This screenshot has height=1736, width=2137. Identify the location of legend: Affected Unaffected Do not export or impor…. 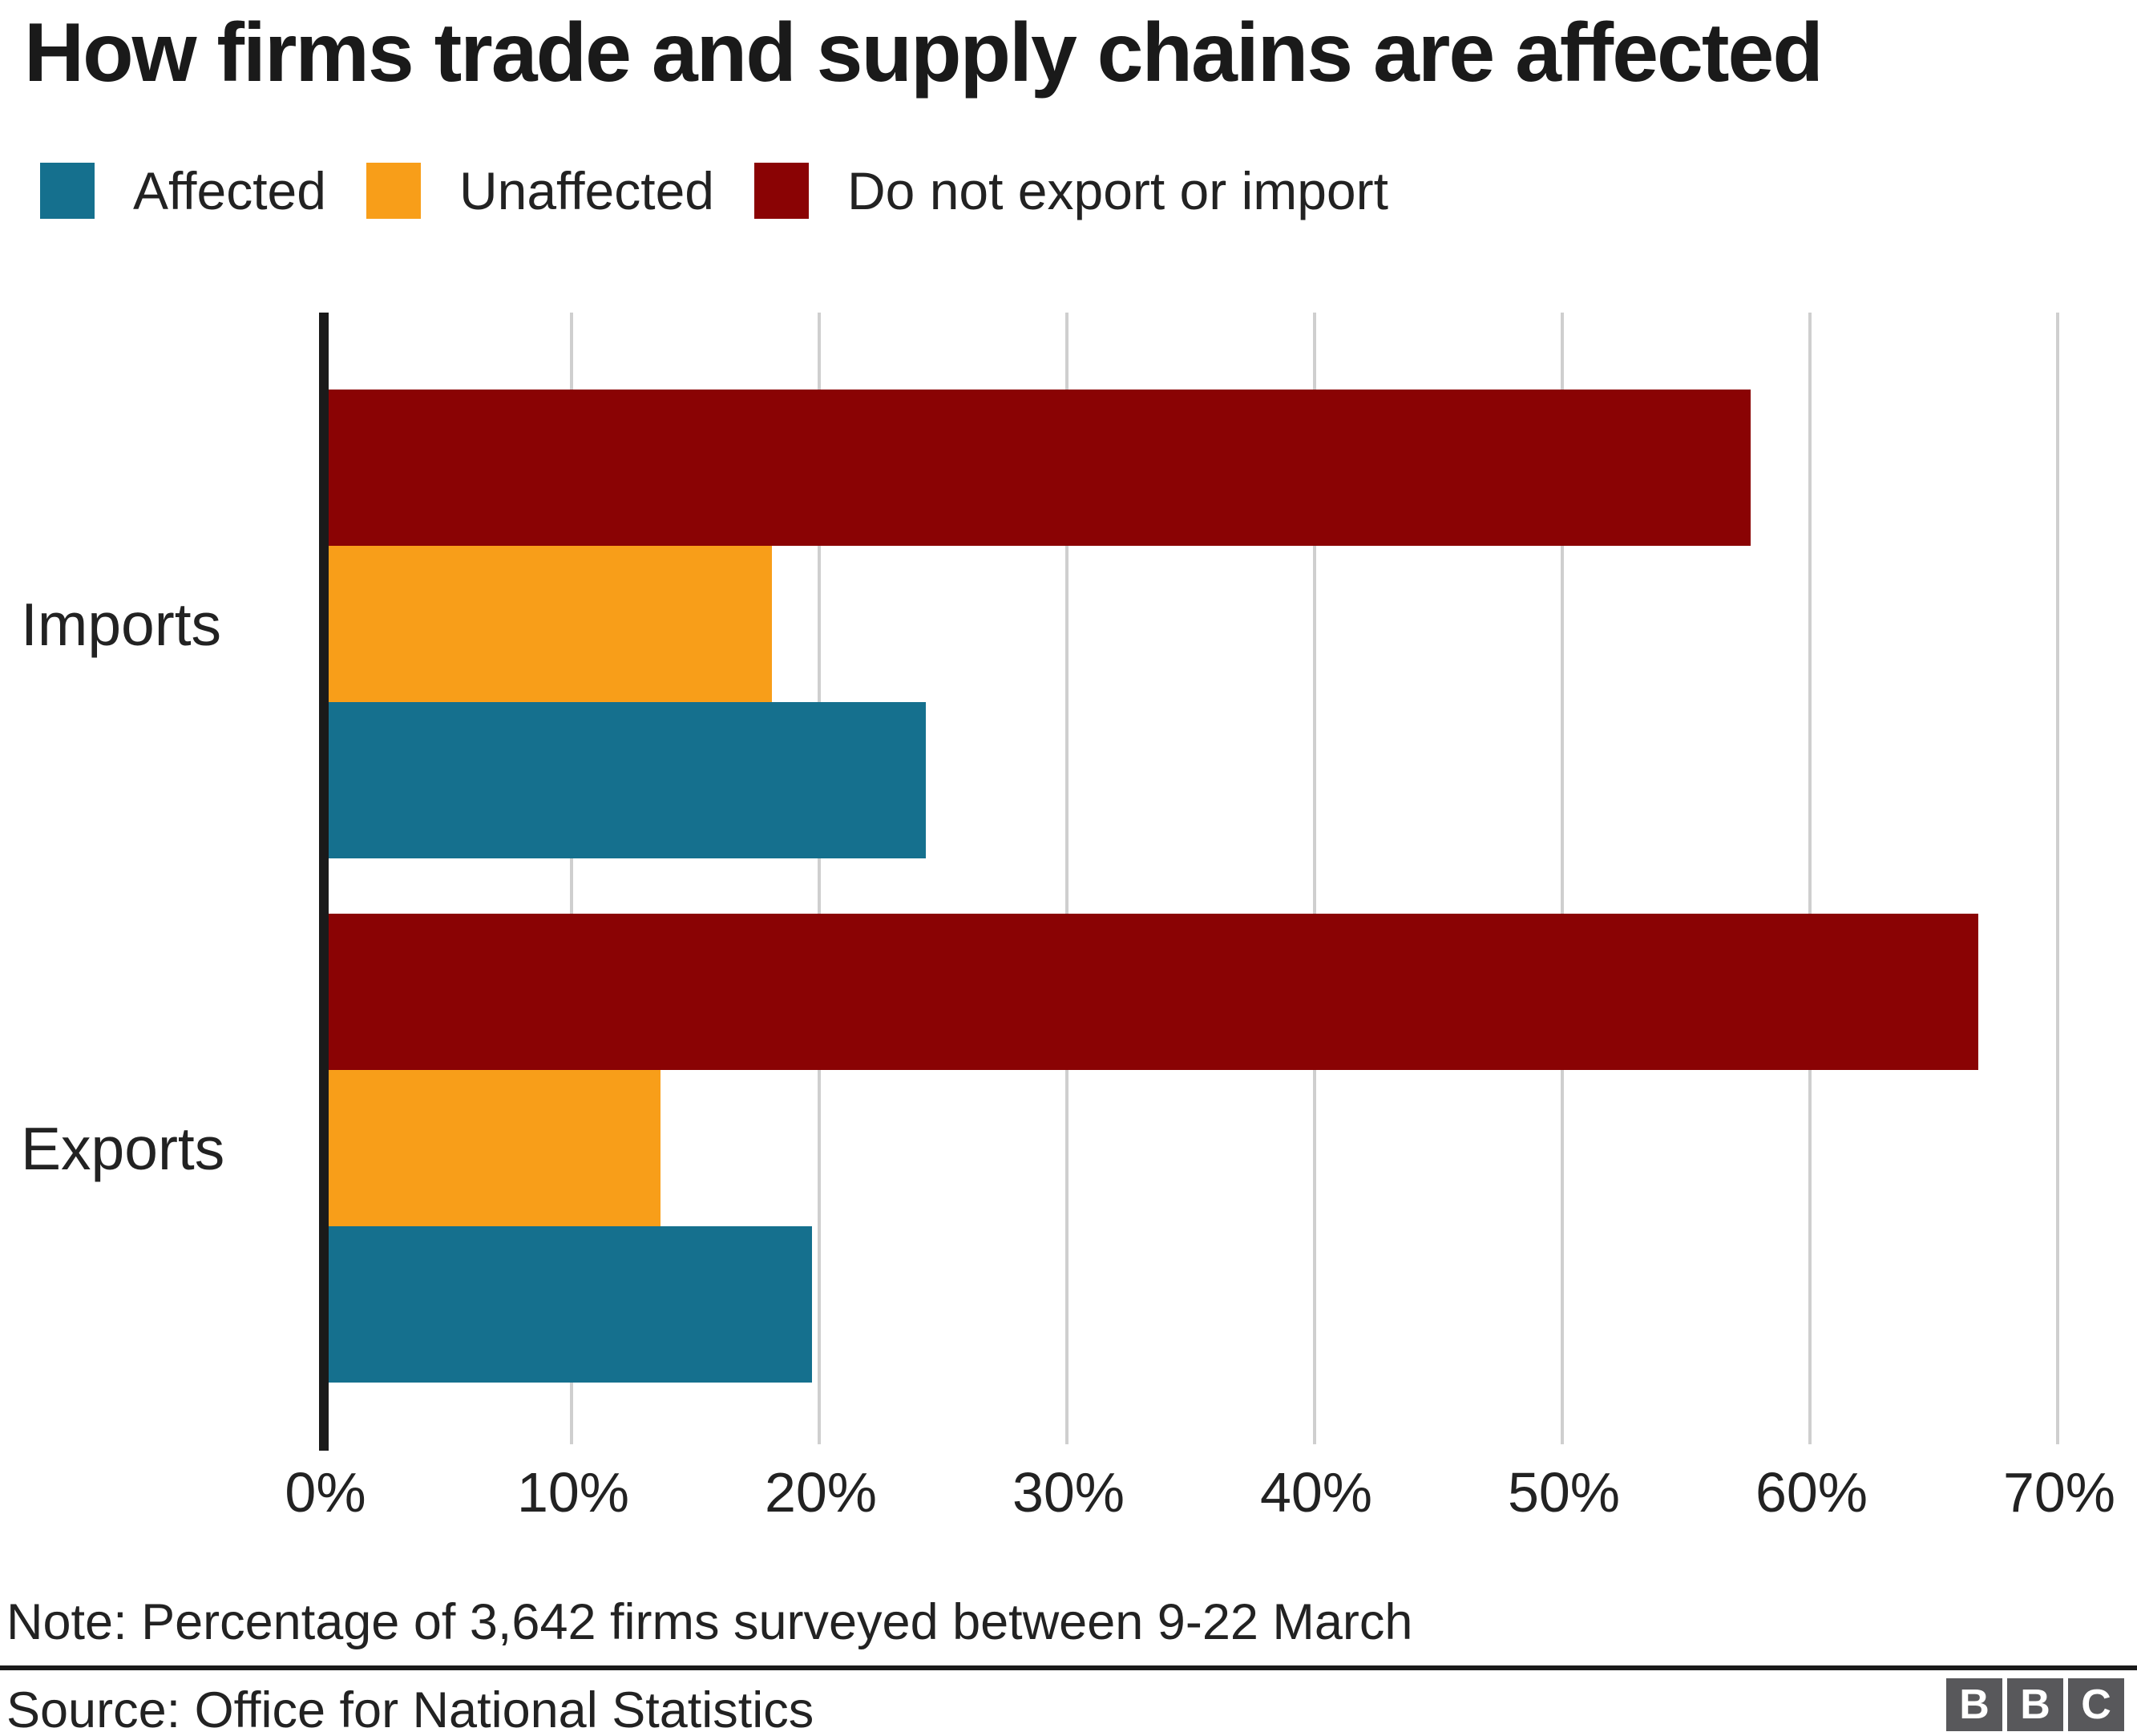
(714, 190).